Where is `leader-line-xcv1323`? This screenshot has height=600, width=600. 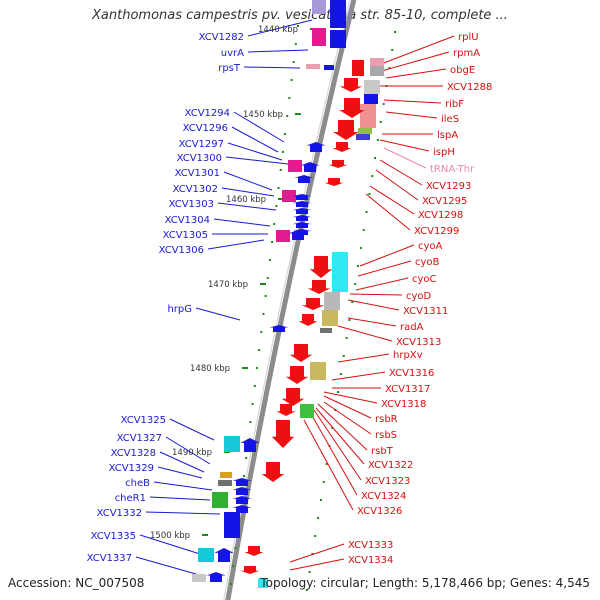
leader-line-xcv1323 is located at coordinates (337, 445).